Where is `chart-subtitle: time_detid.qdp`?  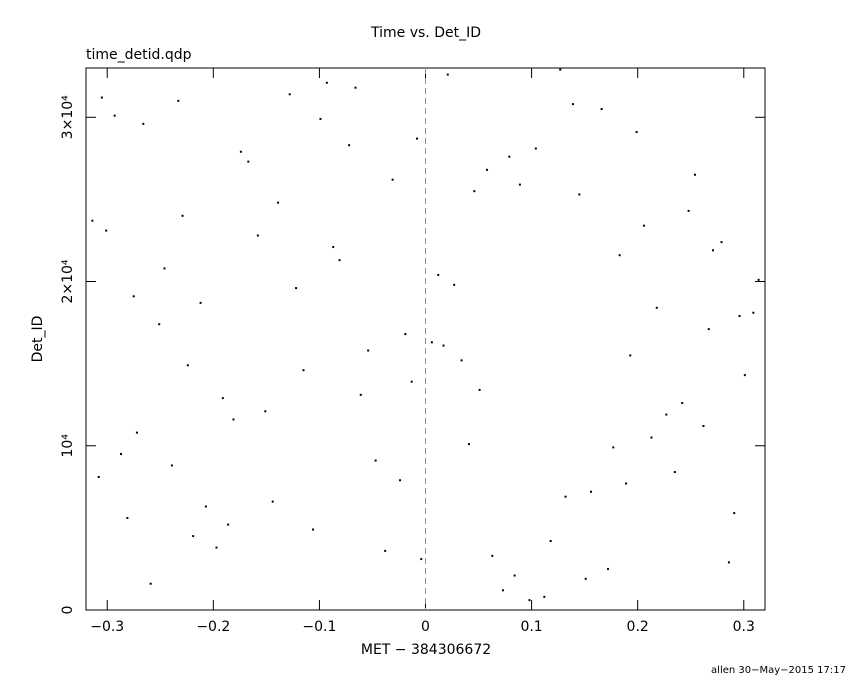 chart-subtitle: time_detid.qdp is located at coordinates (139, 55).